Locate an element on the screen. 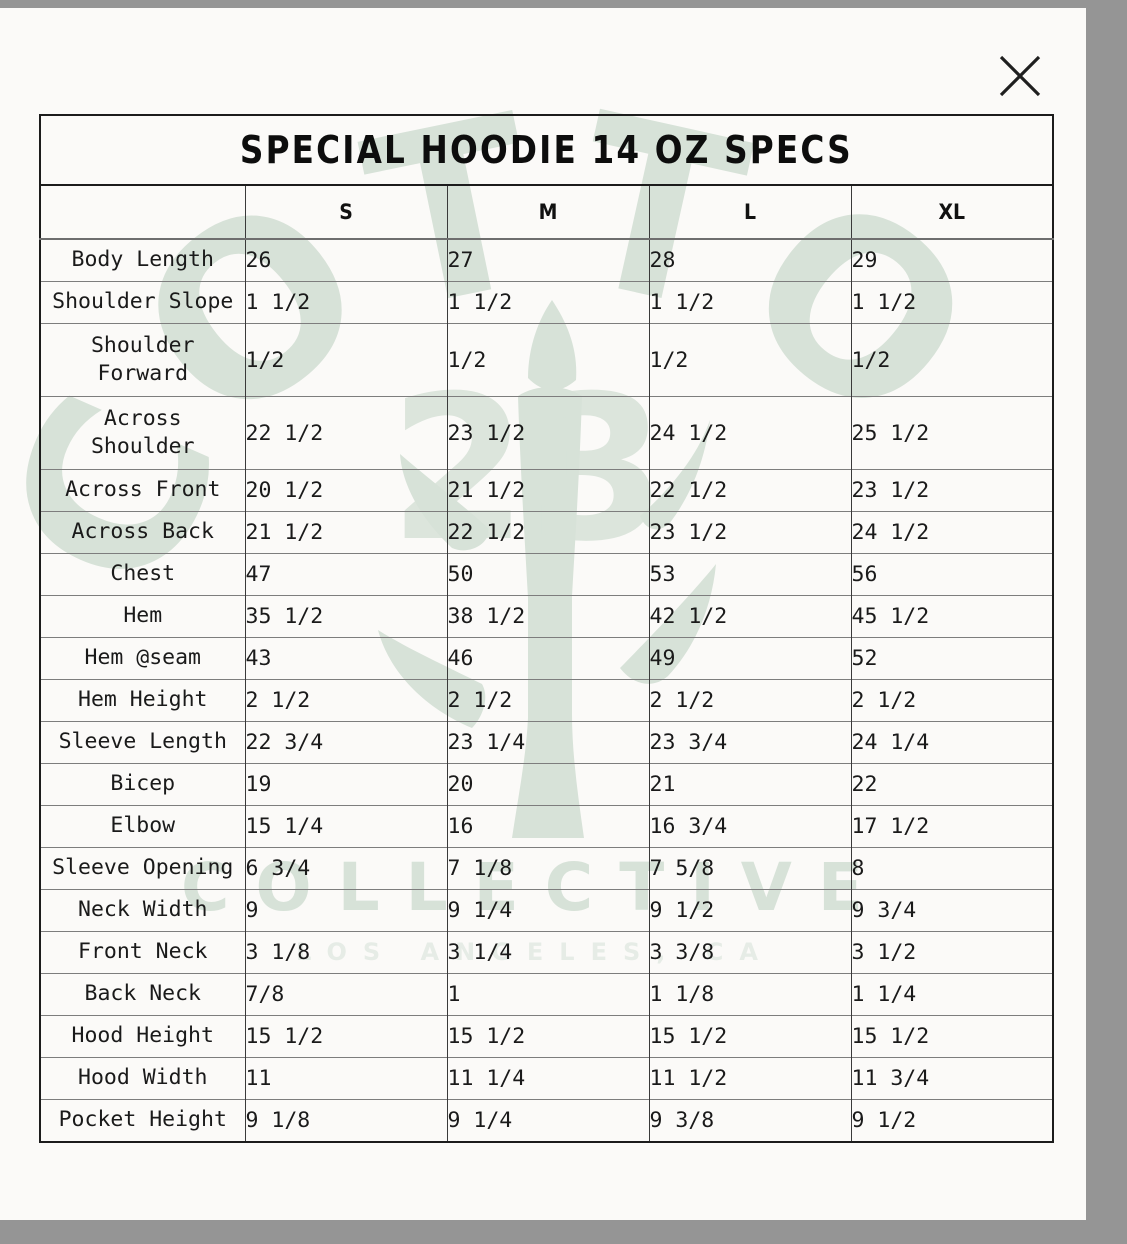 The height and width of the screenshot is (1244, 1127). cell-l: 11 1/2 is located at coordinates (750, 1078).